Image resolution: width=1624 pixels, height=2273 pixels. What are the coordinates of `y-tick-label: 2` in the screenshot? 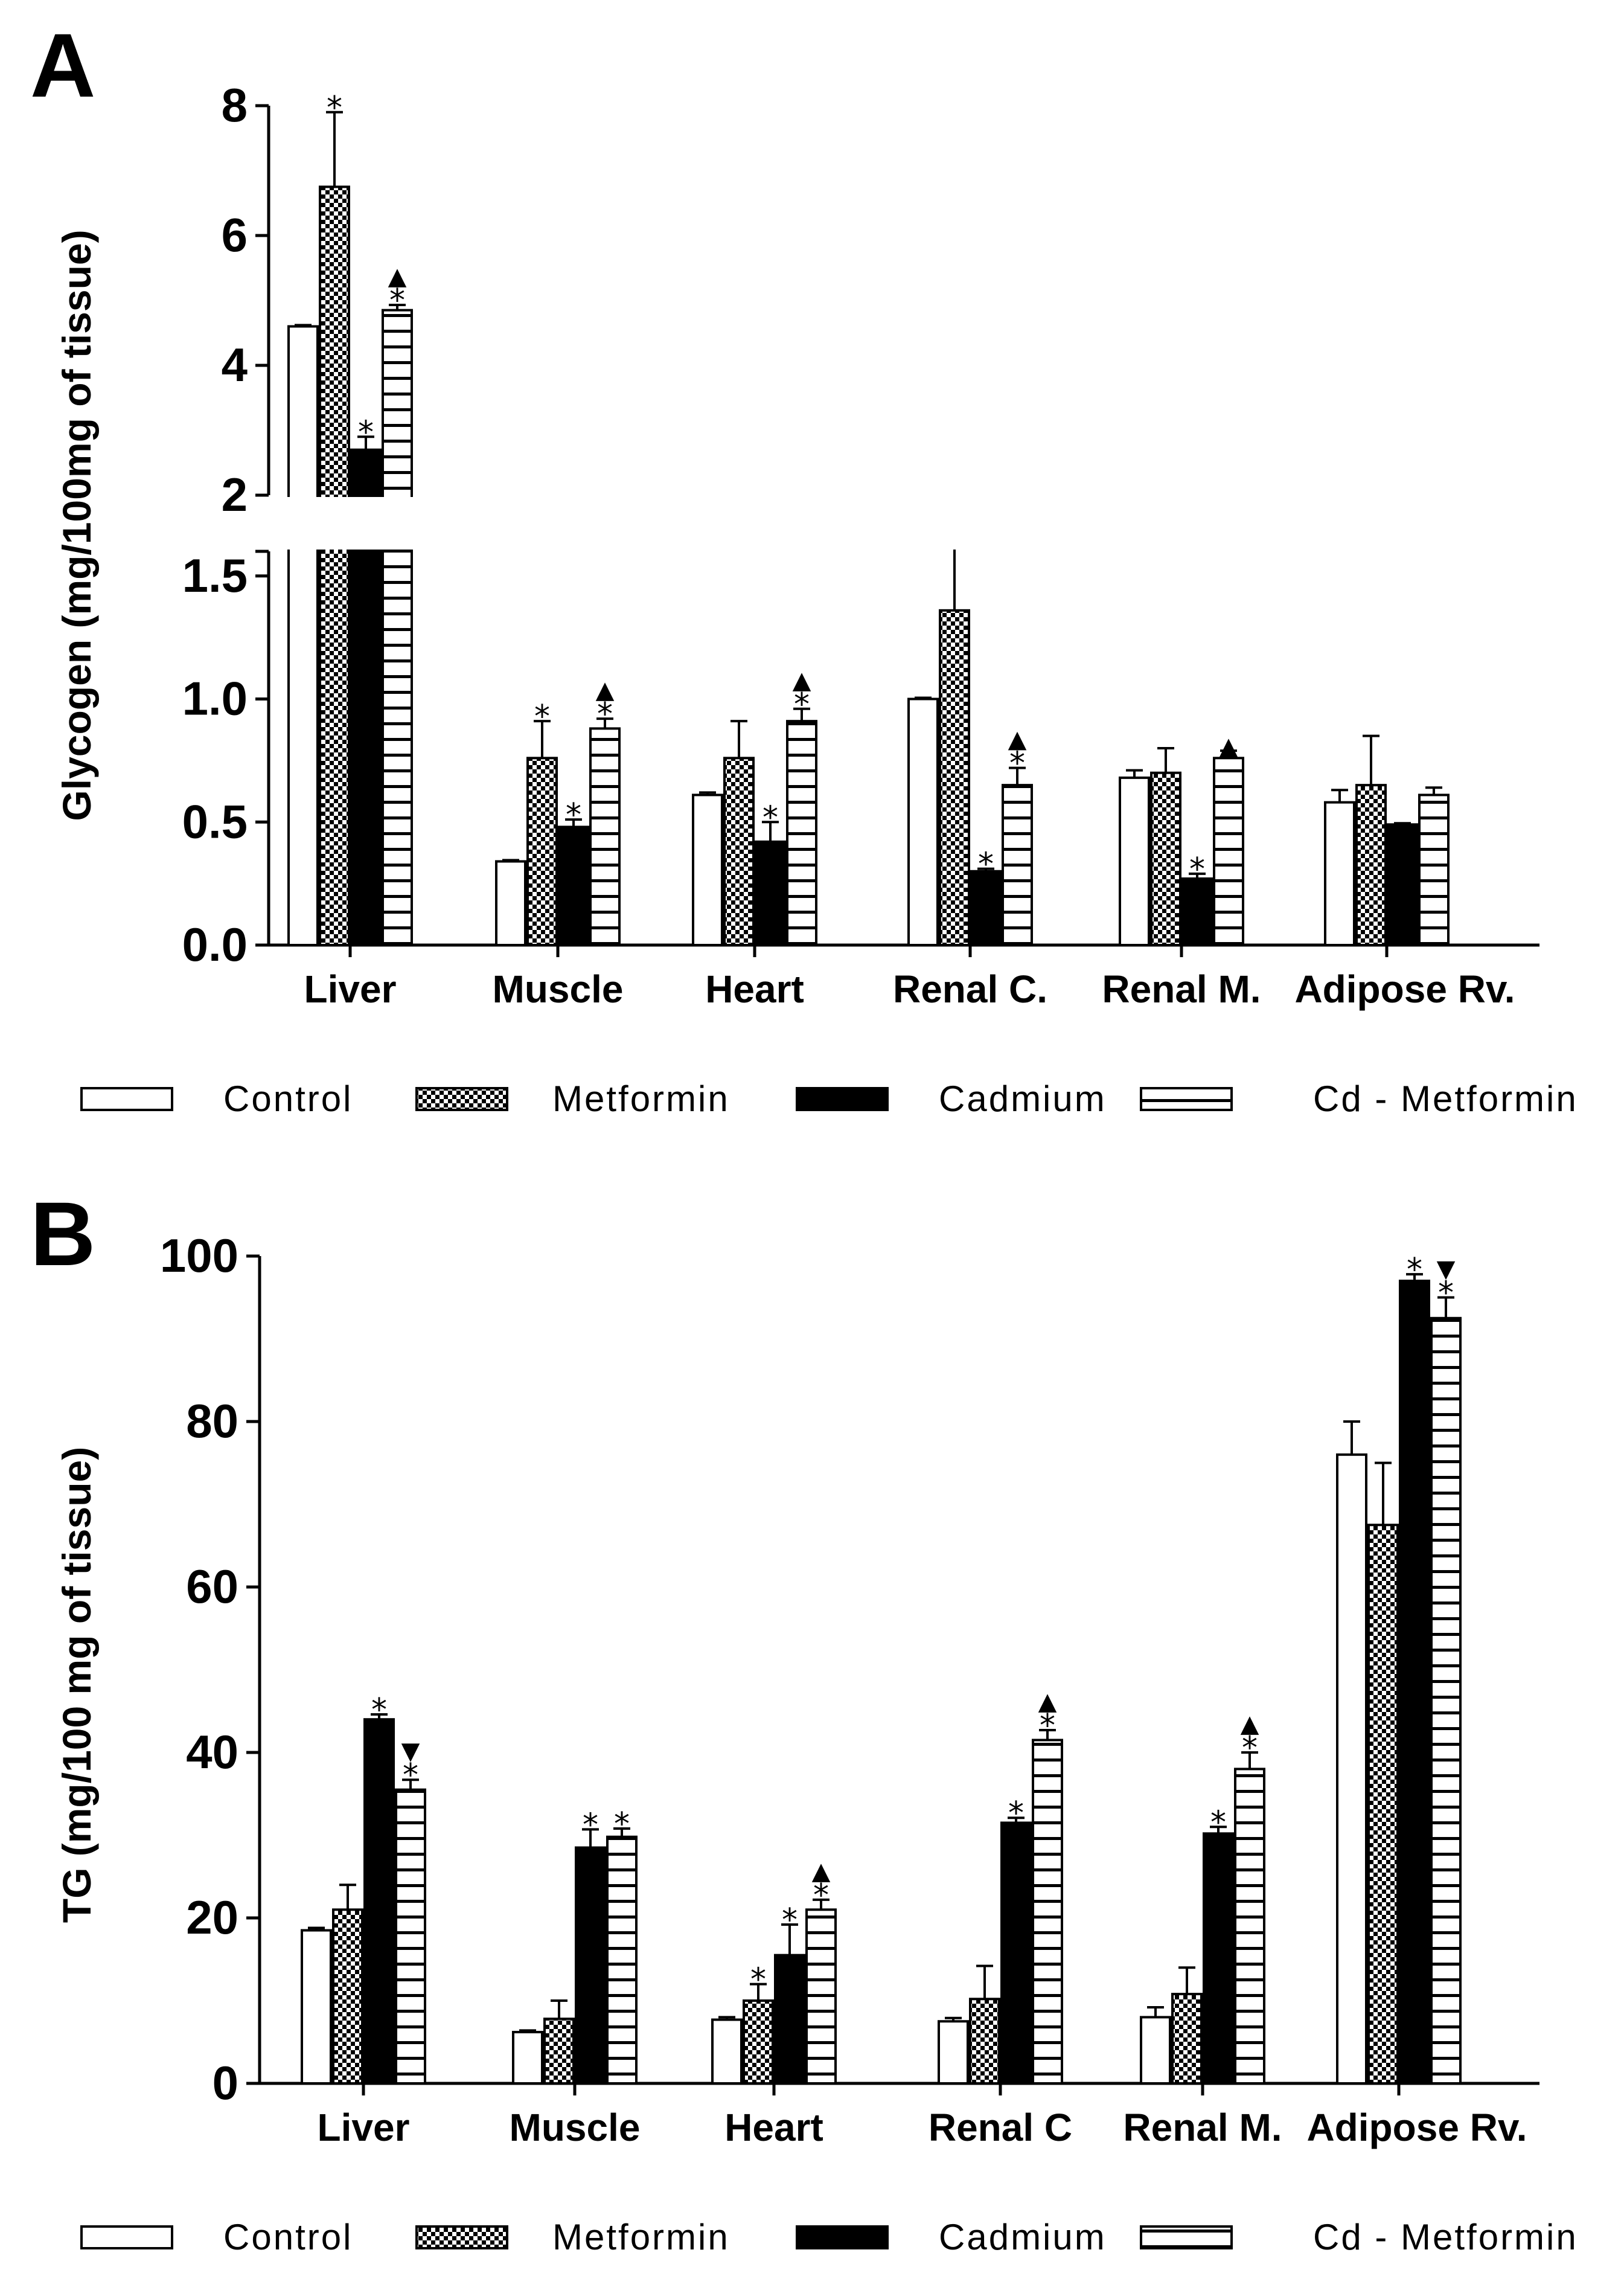 It's located at (235, 494).